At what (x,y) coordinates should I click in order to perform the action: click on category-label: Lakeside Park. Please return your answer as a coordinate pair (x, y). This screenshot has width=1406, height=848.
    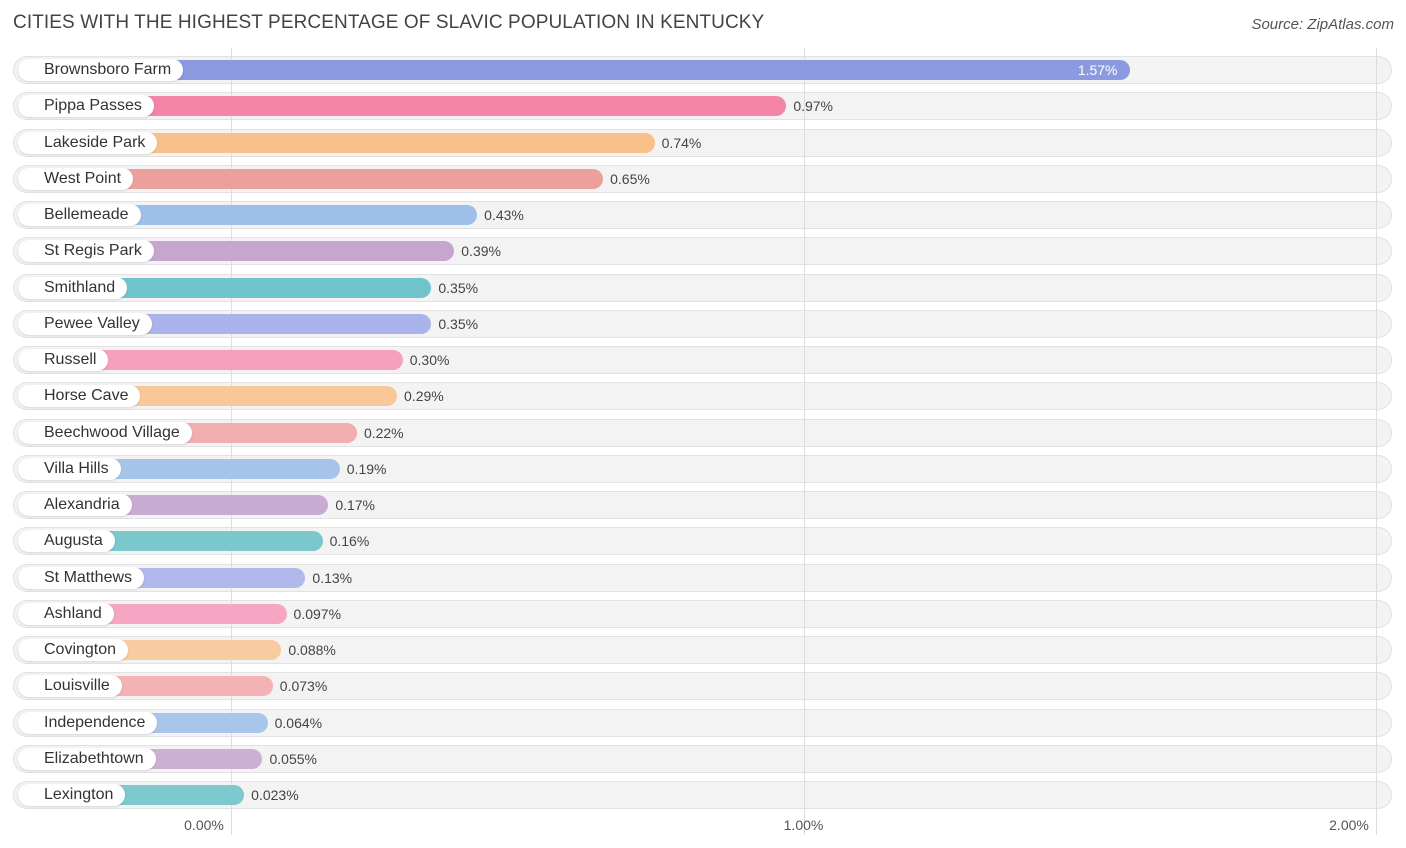
    Looking at the image, I should click on (88, 142).